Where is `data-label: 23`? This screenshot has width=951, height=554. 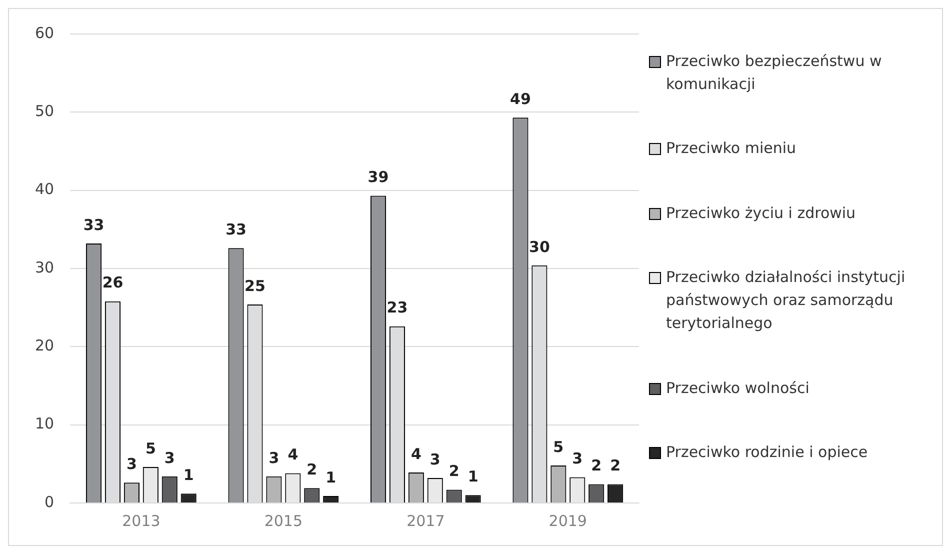 data-label: 23 is located at coordinates (397, 307).